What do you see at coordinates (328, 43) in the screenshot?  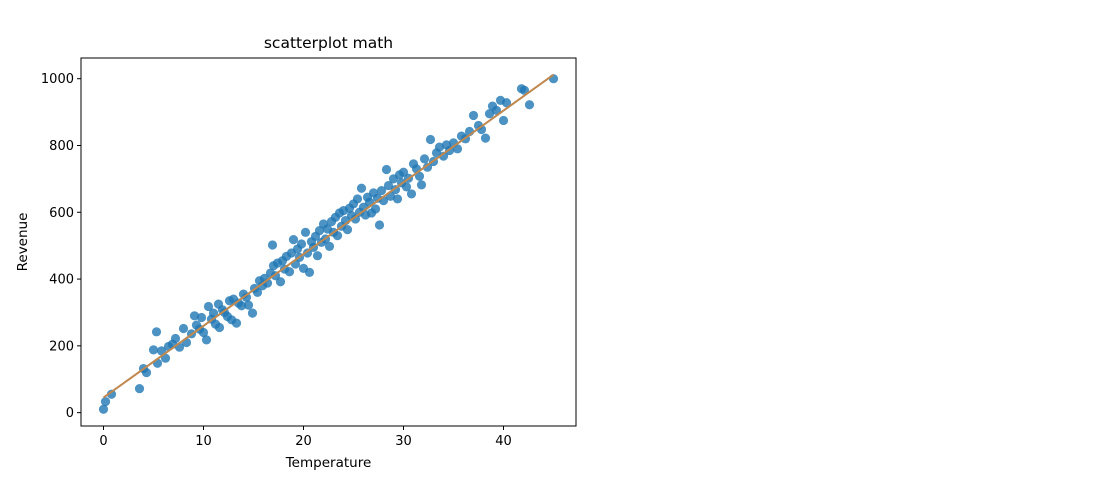 I see `chart-title: scatterplot math` at bounding box center [328, 43].